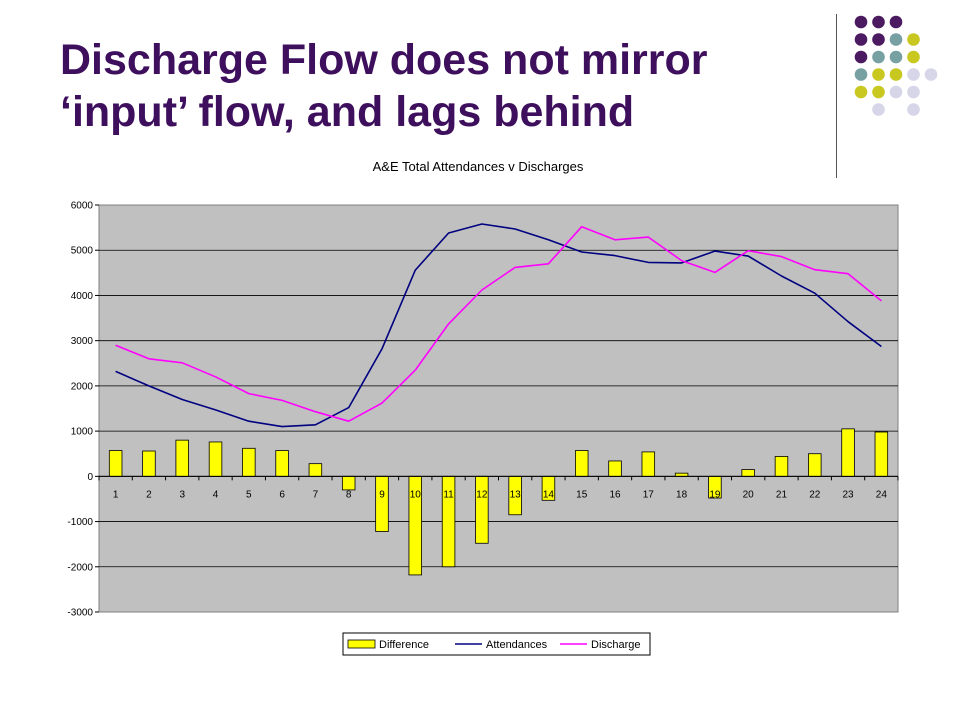 This screenshot has height=720, width=960. What do you see at coordinates (249, 494) in the screenshot?
I see `x-tick-label: 5` at bounding box center [249, 494].